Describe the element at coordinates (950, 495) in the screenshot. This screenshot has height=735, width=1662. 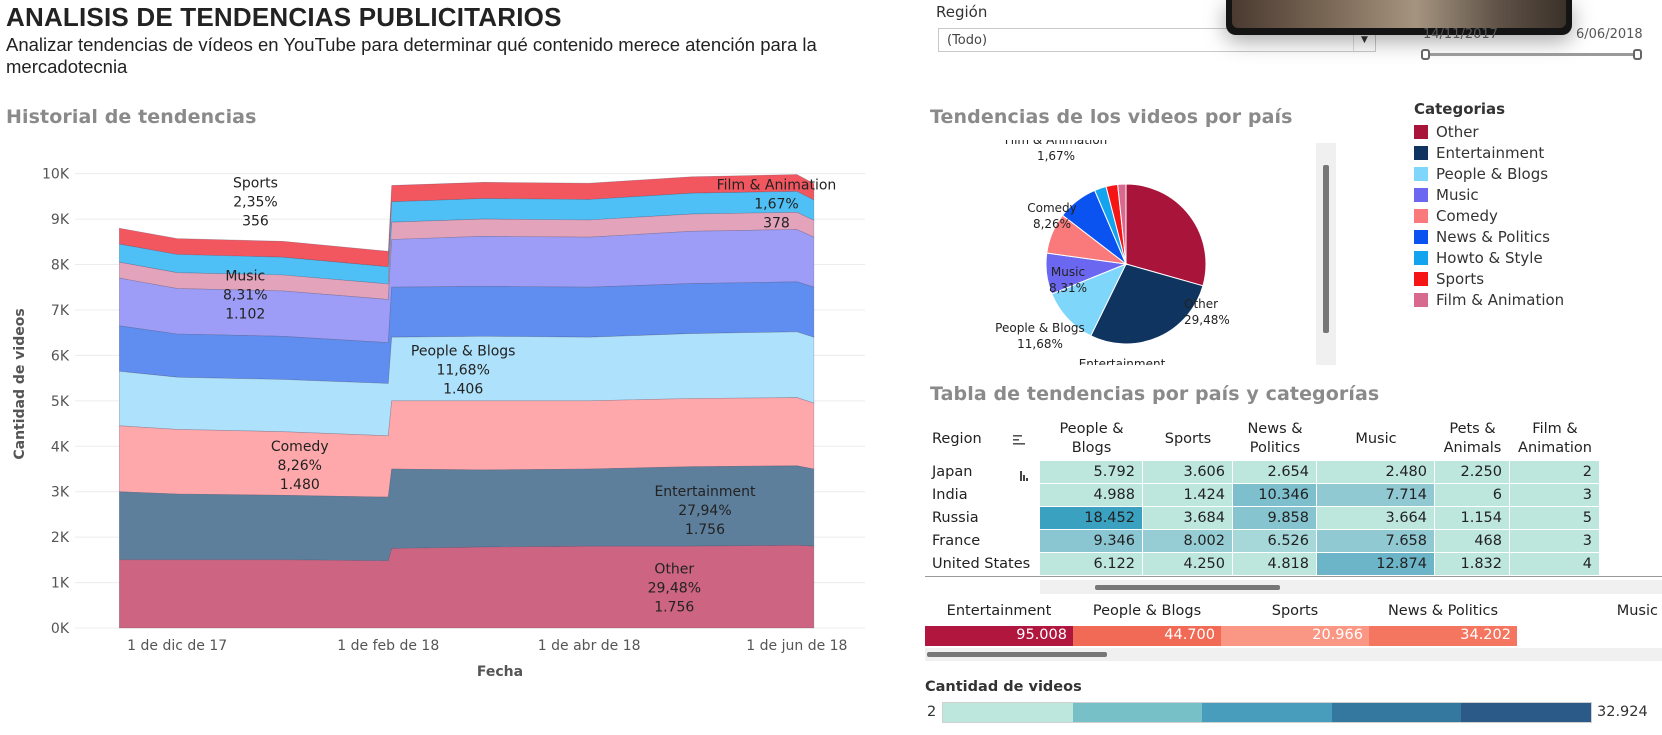
I see `table-row-region: India` at that location.